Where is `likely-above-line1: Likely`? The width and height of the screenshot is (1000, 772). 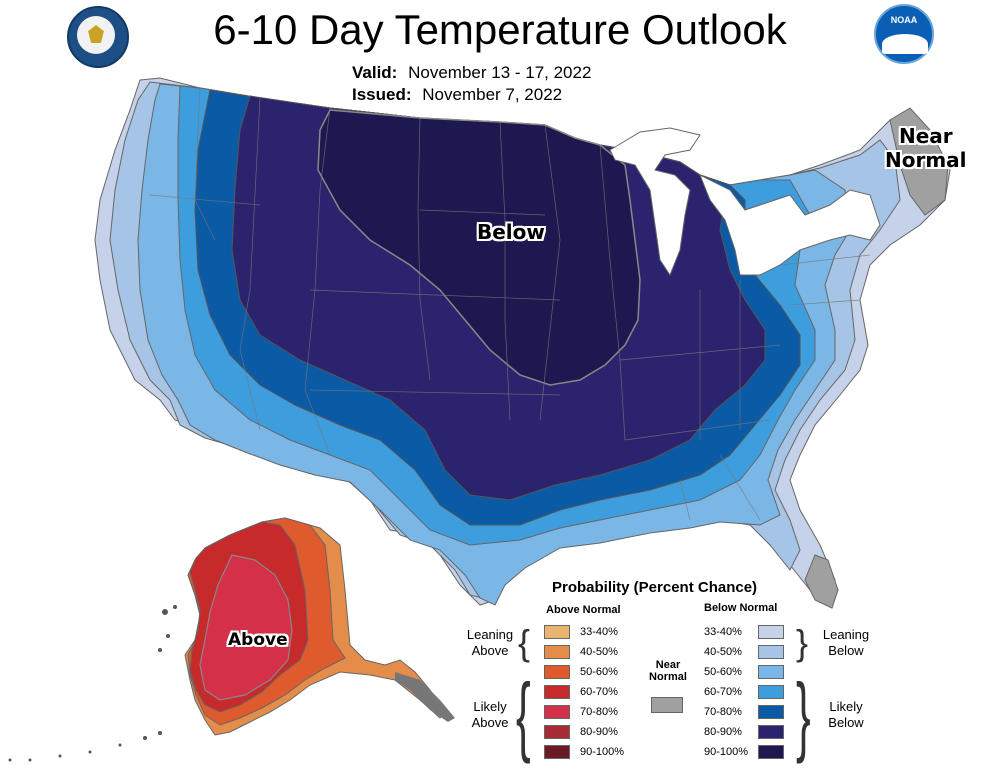 likely-above-line1: Likely is located at coordinates (490, 706).